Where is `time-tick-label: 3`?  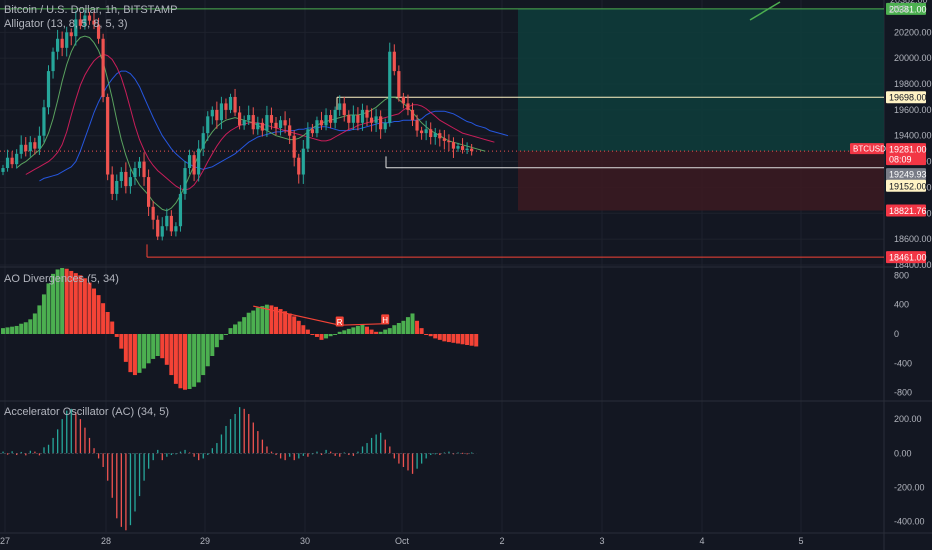
time-tick-label: 3 is located at coordinates (601, 541).